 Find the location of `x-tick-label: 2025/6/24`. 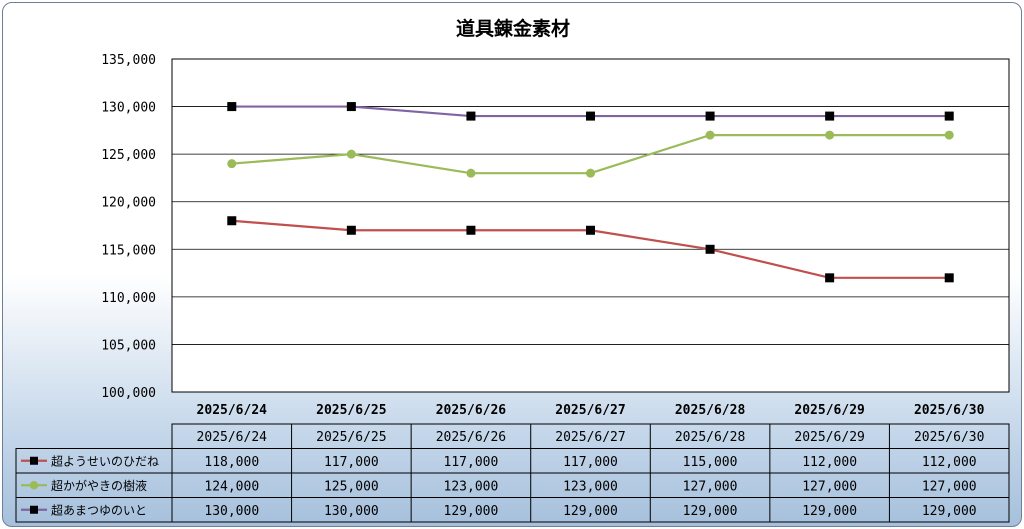

x-tick-label: 2025/6/24 is located at coordinates (232, 410).